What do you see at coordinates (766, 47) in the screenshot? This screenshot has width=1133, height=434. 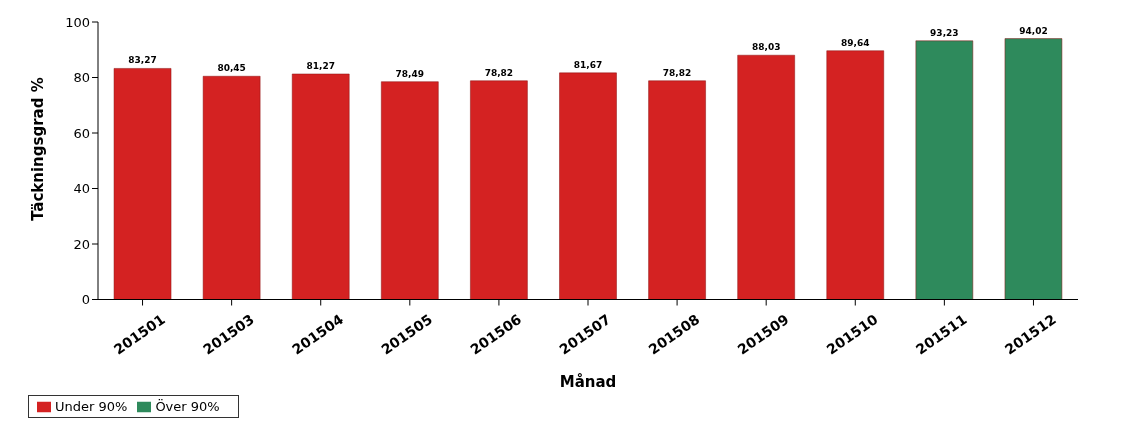 I see `data-label: 88,03` at bounding box center [766, 47].